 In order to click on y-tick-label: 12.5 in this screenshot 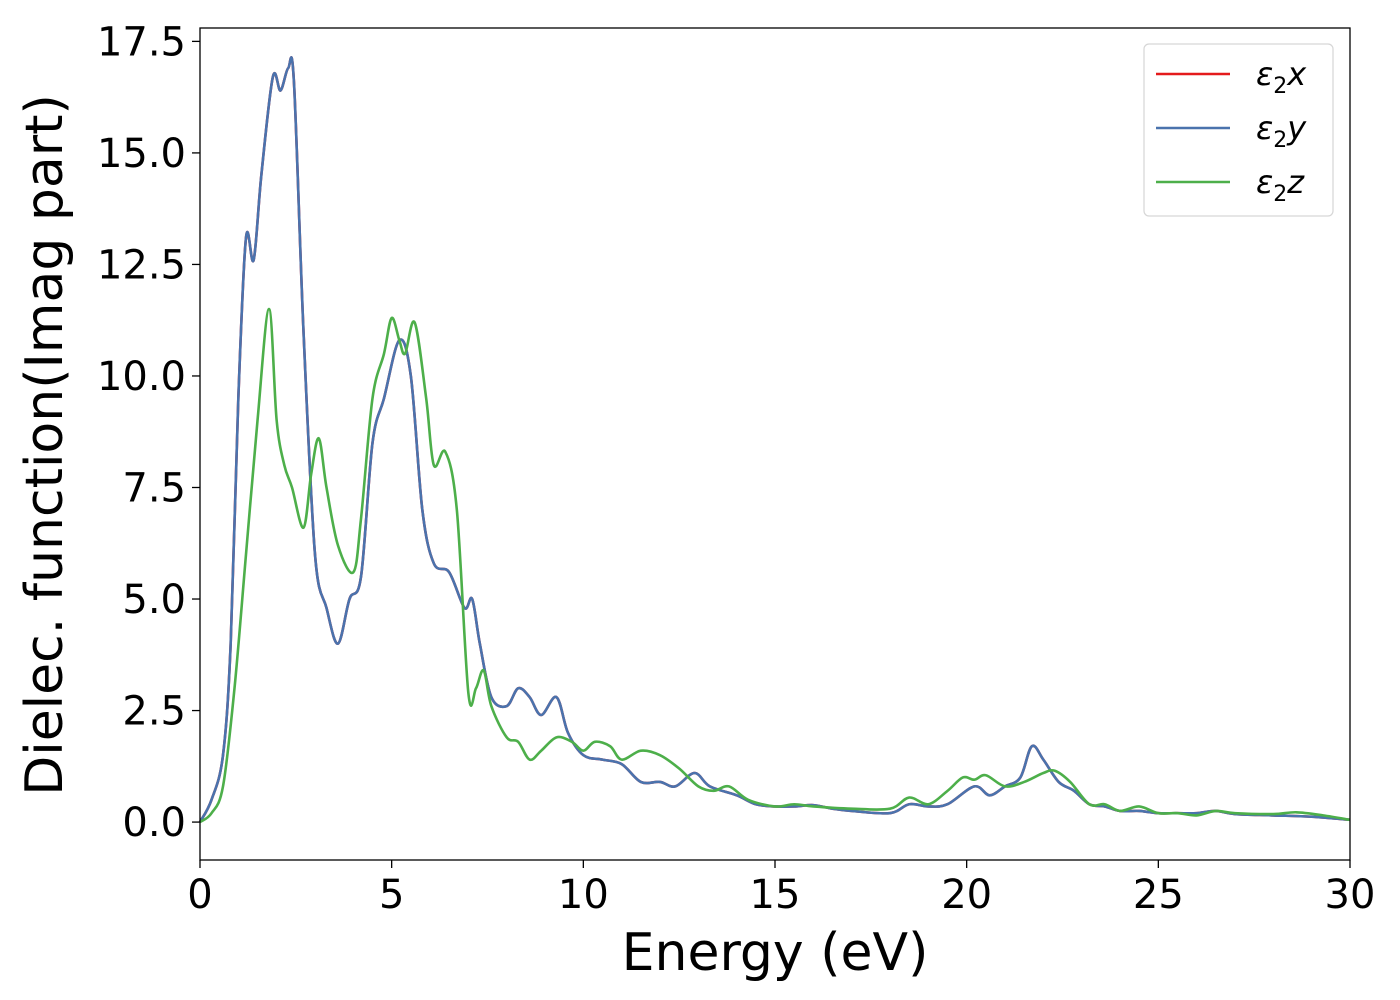, I will do `click(141, 265)`.